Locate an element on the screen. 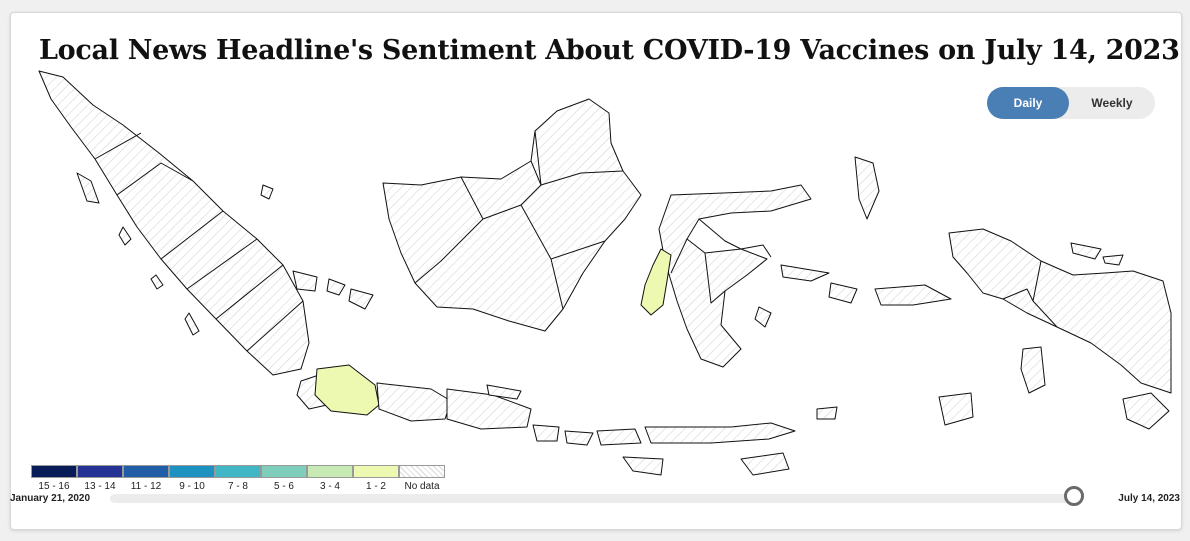 The width and height of the screenshot is (1190, 541). legend-label: 3 - 4 is located at coordinates (329, 486).